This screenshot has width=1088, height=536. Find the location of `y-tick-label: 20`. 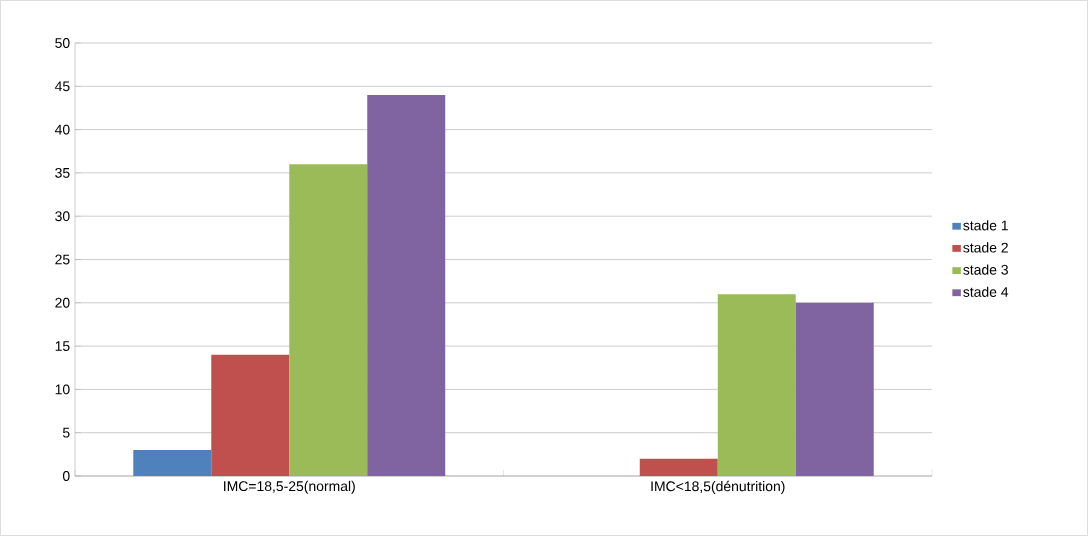

y-tick-label: 20 is located at coordinates (62, 302).